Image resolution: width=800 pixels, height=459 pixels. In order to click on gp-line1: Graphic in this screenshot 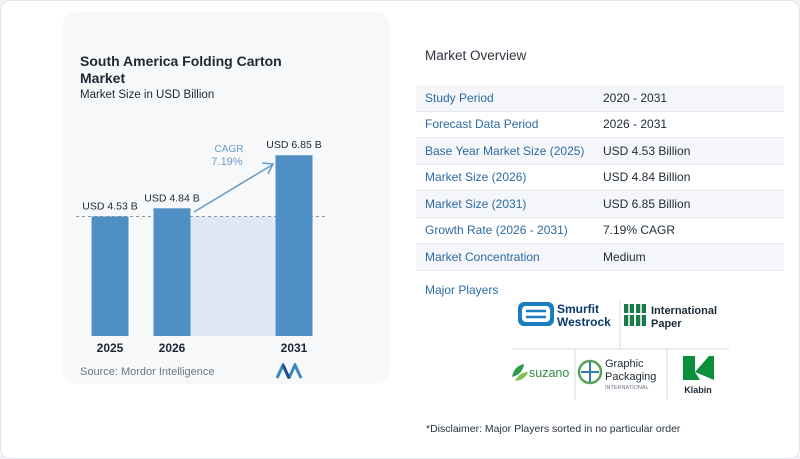, I will do `click(624, 364)`.